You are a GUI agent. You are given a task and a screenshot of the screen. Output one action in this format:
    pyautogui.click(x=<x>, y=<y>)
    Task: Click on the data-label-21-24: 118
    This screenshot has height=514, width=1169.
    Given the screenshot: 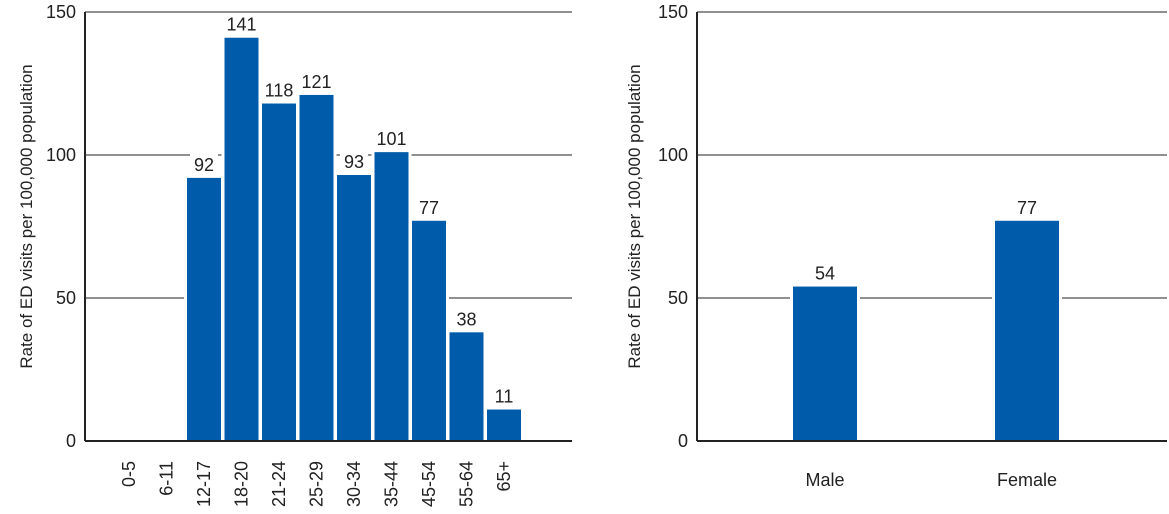 What is the action you would take?
    pyautogui.click(x=279, y=91)
    